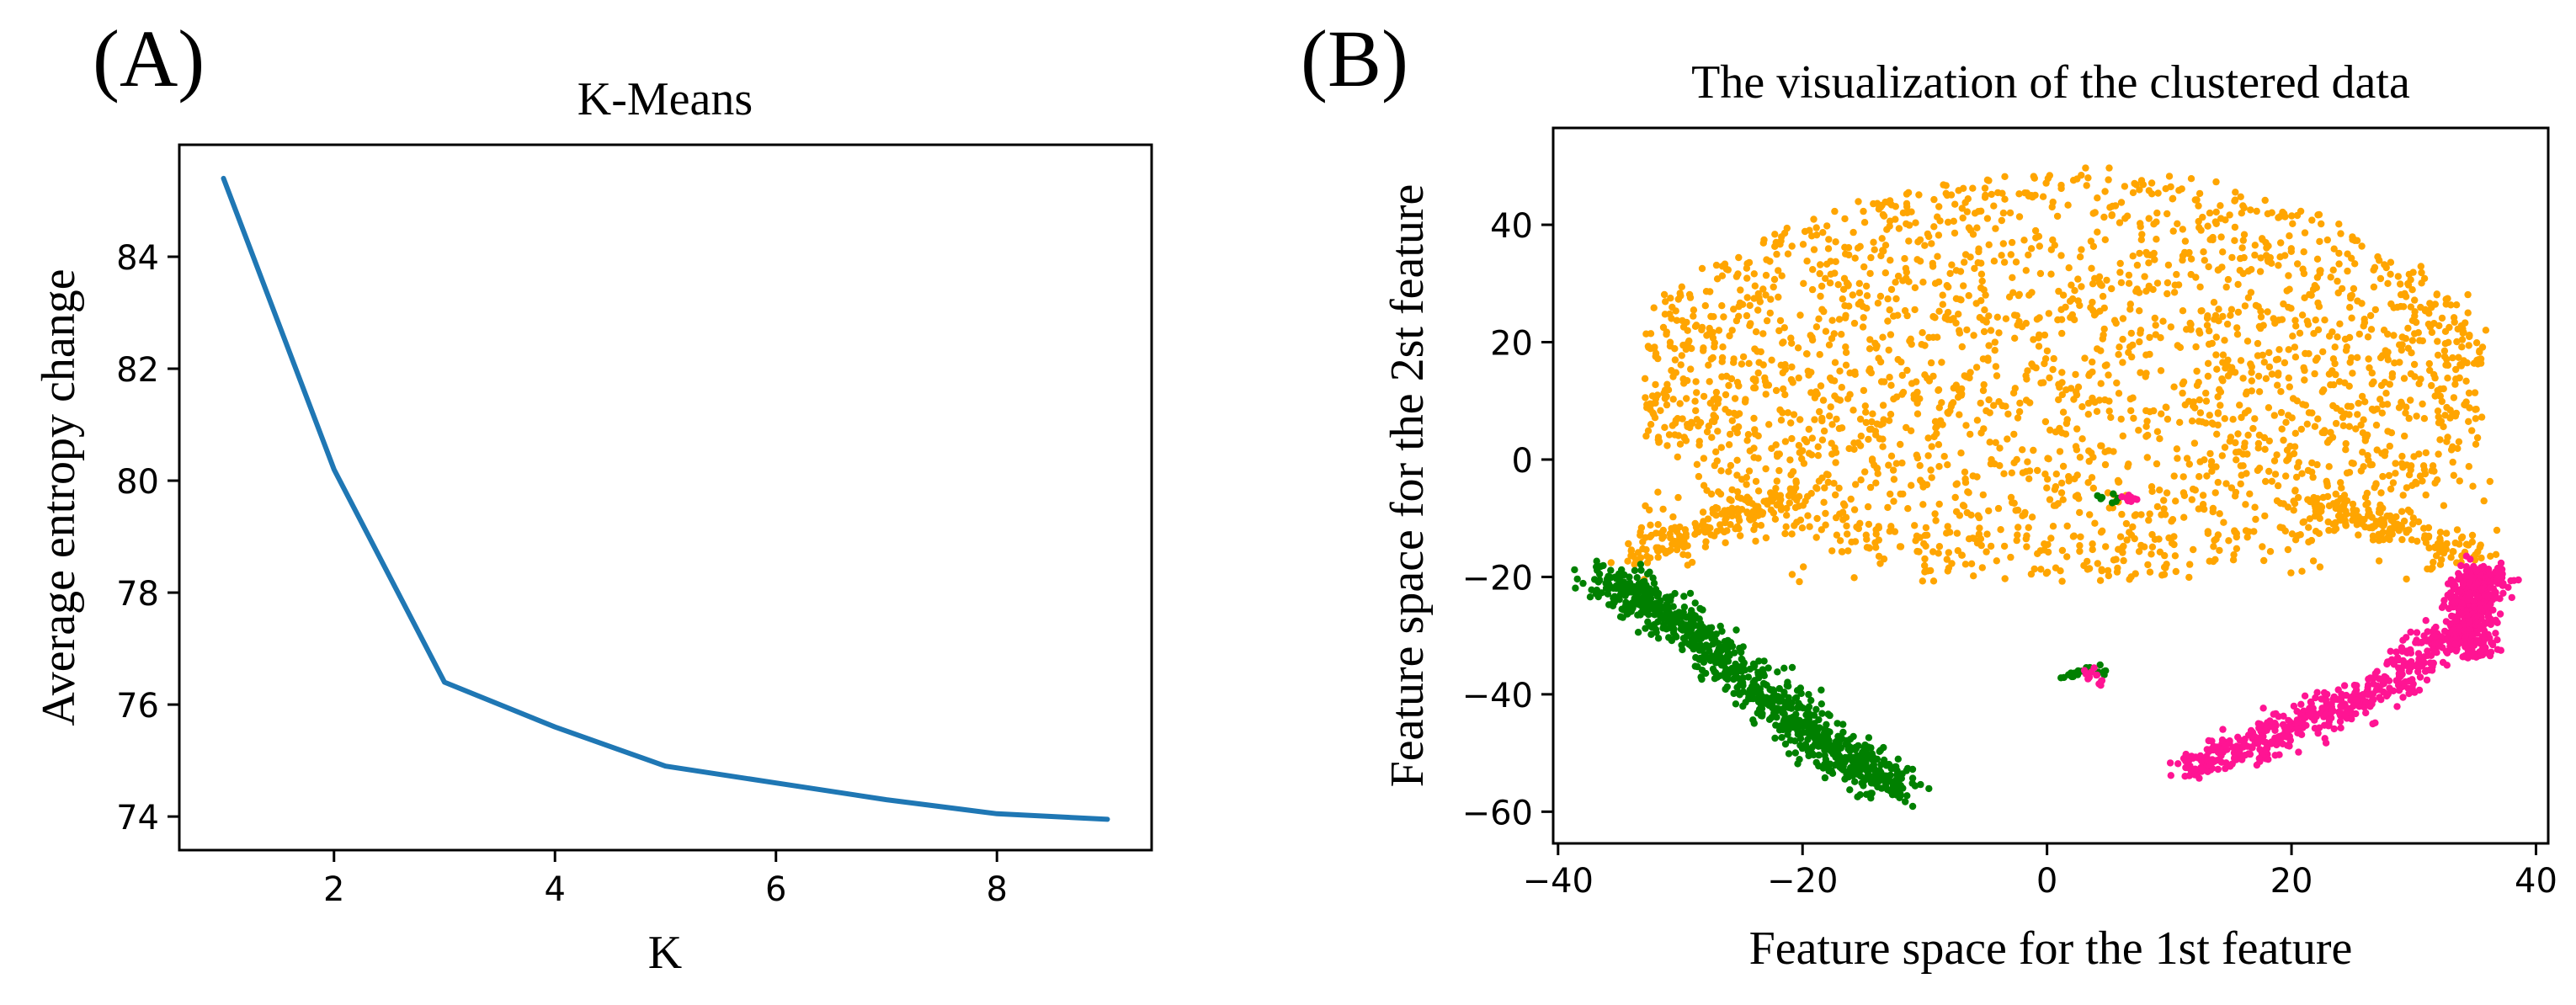  I want to click on chart-a-x-label: K, so click(665, 953).